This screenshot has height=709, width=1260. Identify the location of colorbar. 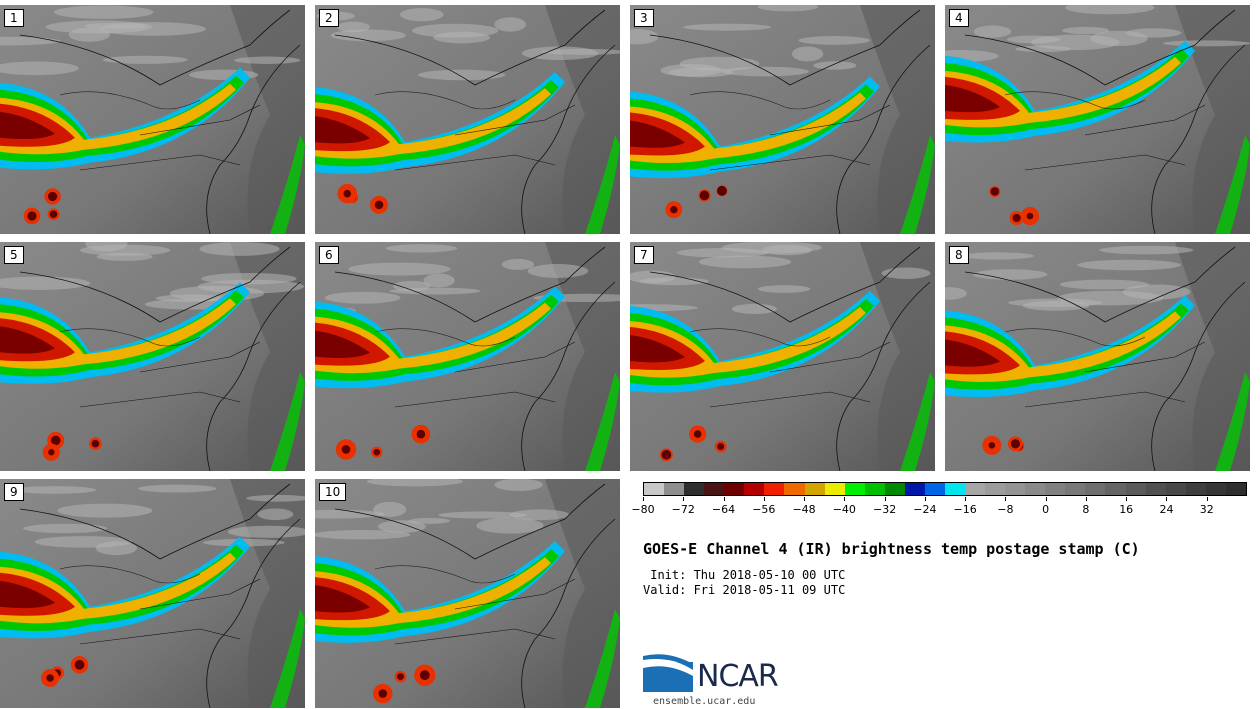
(945, 489).